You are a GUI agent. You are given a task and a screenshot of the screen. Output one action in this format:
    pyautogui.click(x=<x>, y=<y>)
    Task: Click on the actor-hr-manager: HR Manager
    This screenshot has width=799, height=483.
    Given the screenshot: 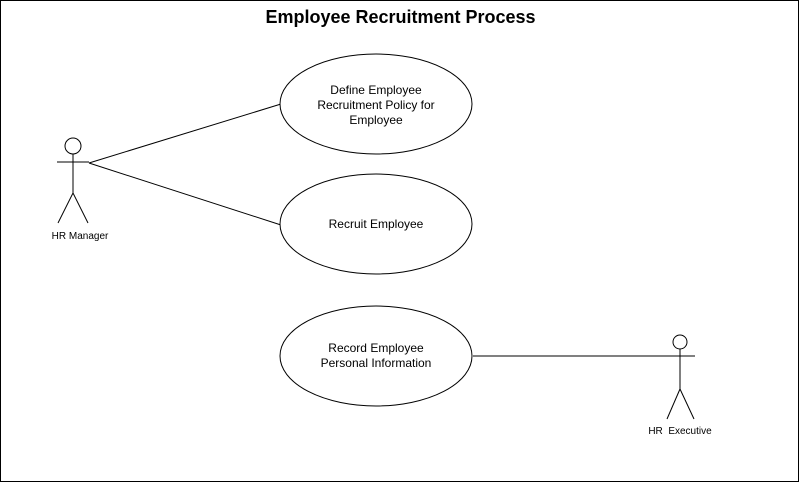 What is the action you would take?
    pyautogui.click(x=80, y=189)
    